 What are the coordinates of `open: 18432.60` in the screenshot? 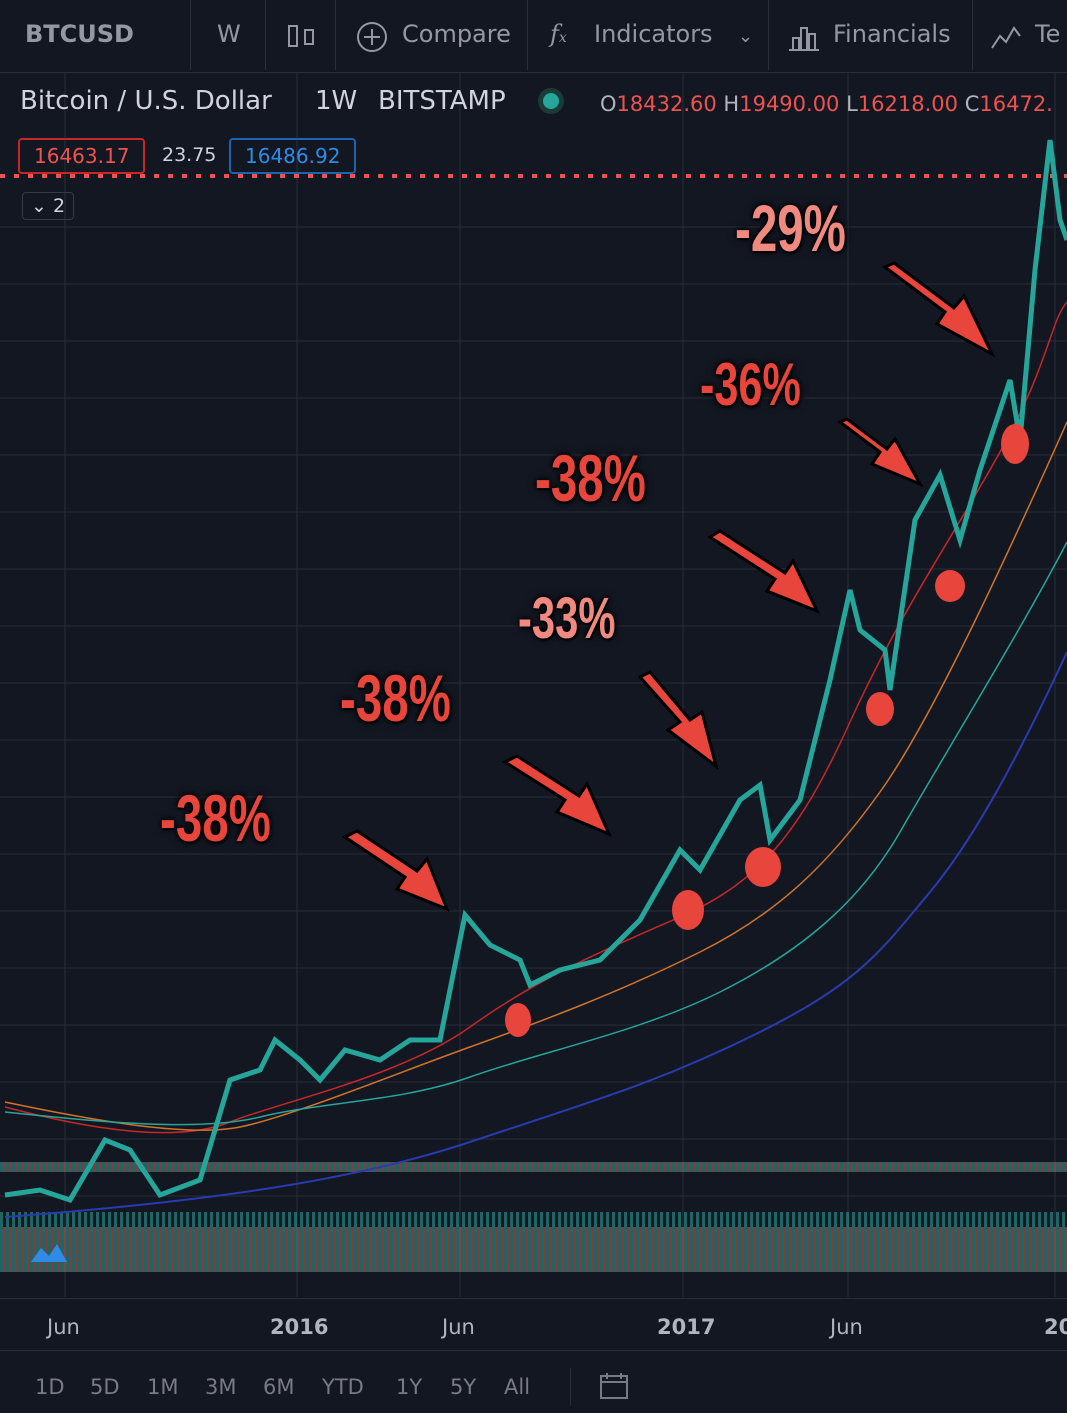 It's located at (666, 104).